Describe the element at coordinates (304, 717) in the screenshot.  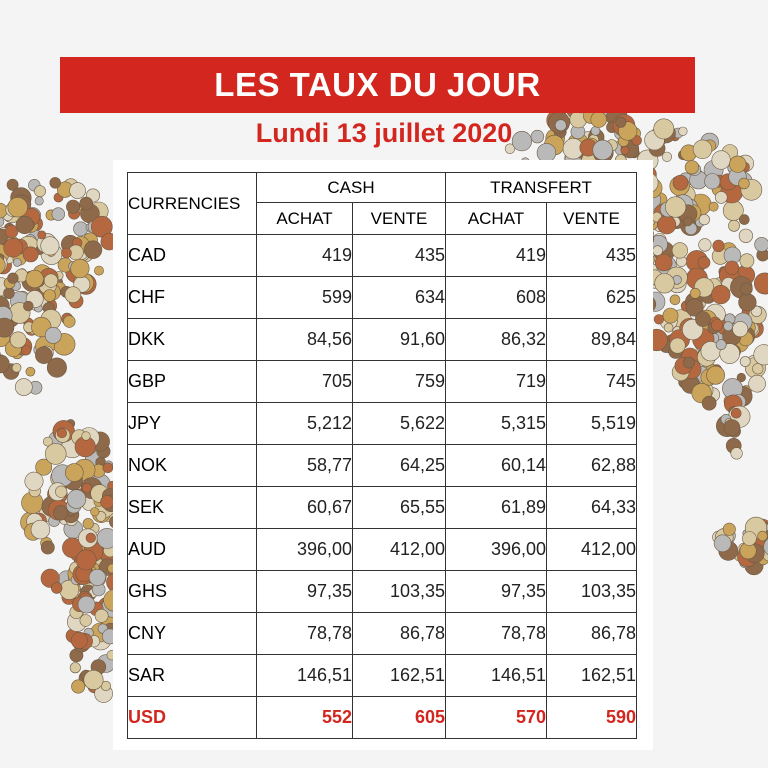
I see `cash-achat-value: 552` at that location.